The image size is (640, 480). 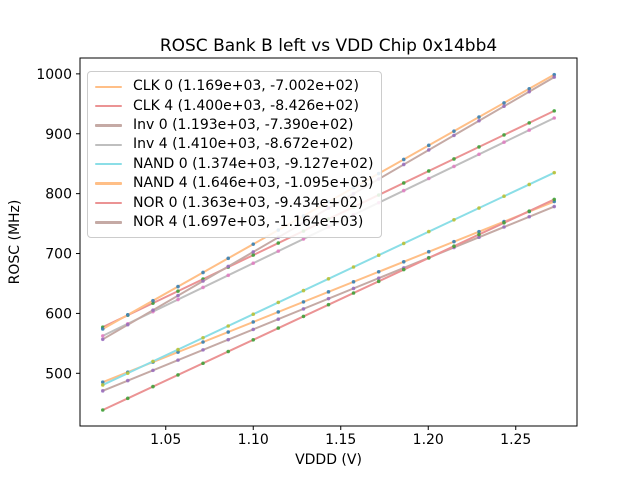 I want to click on legend-item: Inv 0 (1.193e+03, -7.390e+02), so click(x=234, y=125).